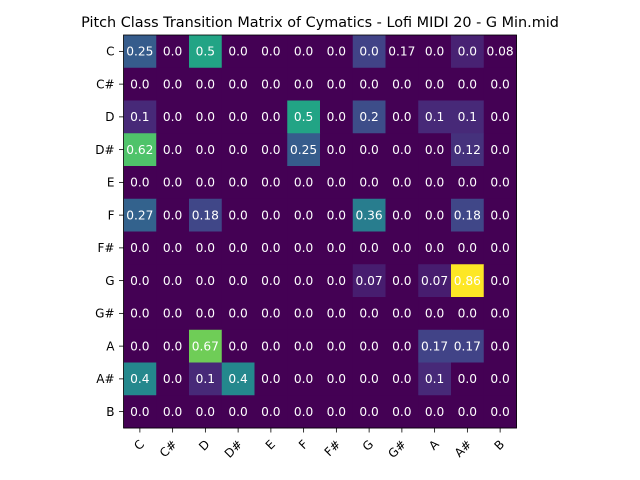 Image resolution: width=640 pixels, height=480 pixels. I want to click on cell-value-label: 0.4, so click(238, 379).